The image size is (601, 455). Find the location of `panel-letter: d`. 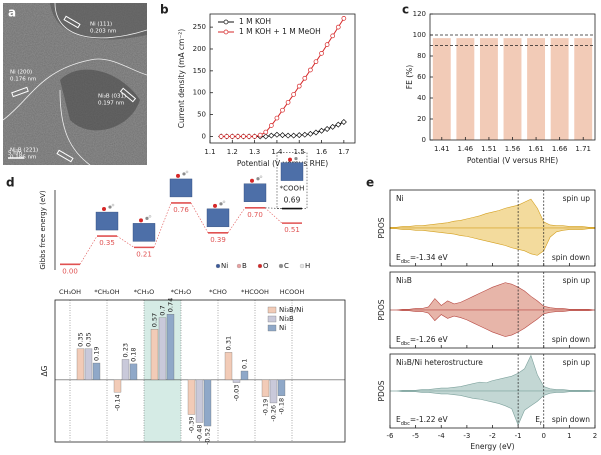

panel-letter: d is located at coordinates (10, 183).